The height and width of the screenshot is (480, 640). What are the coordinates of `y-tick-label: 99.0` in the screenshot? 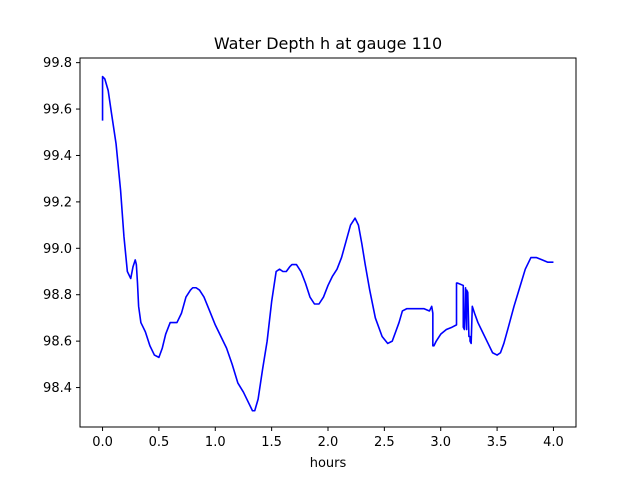 It's located at (57, 249).